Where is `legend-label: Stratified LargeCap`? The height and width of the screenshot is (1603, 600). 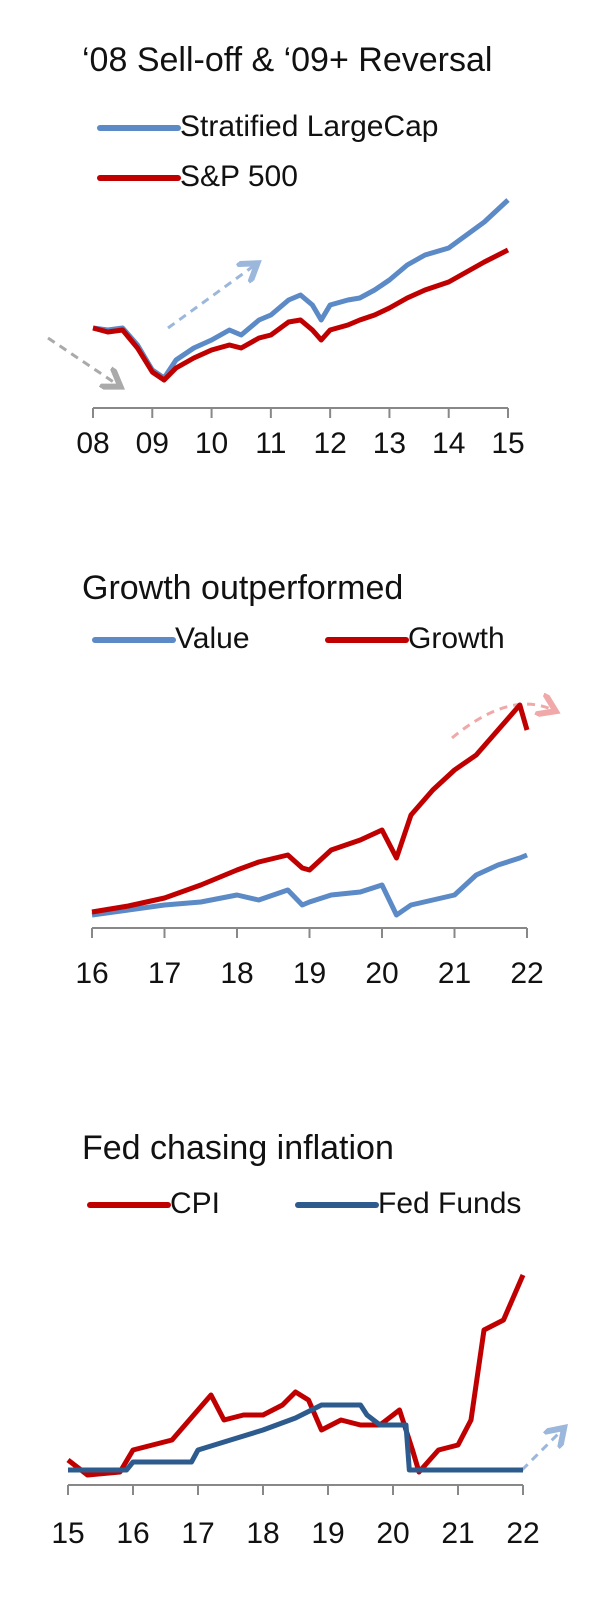 legend-label: Stratified LargeCap is located at coordinates (309, 126).